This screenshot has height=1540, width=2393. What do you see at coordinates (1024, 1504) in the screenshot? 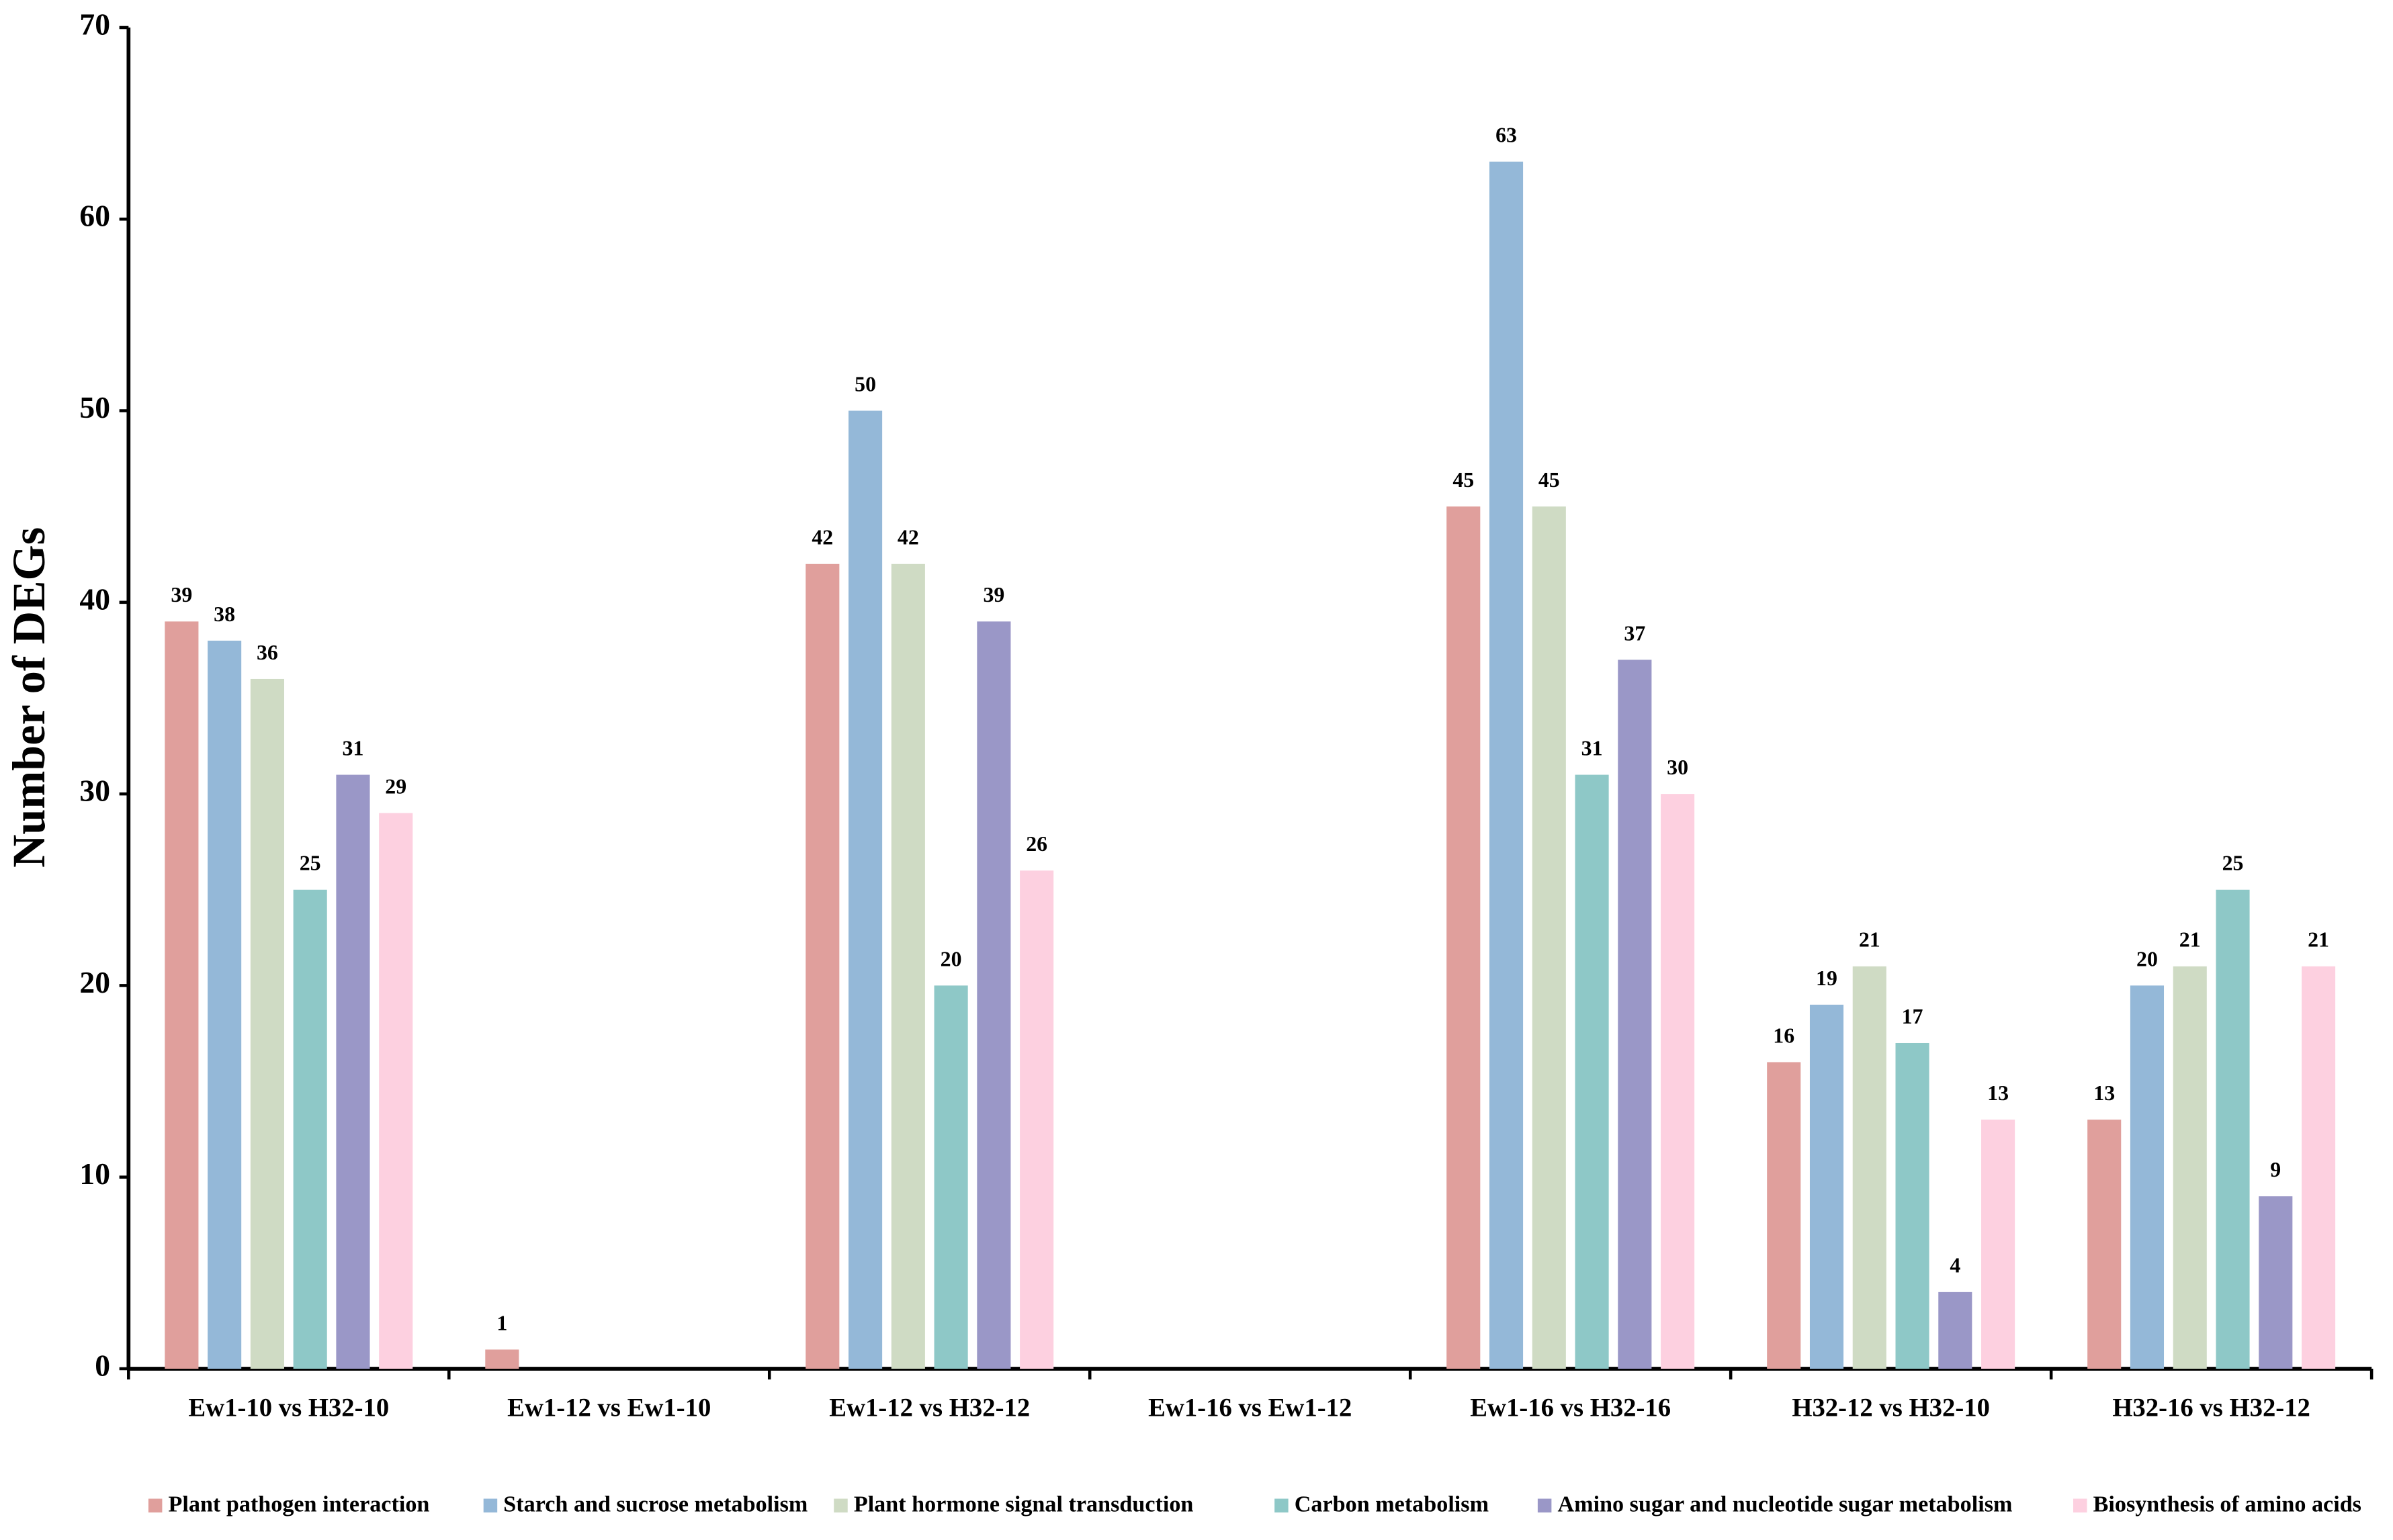
I see `legend-label: Plant hormone signal transduction` at bounding box center [1024, 1504].